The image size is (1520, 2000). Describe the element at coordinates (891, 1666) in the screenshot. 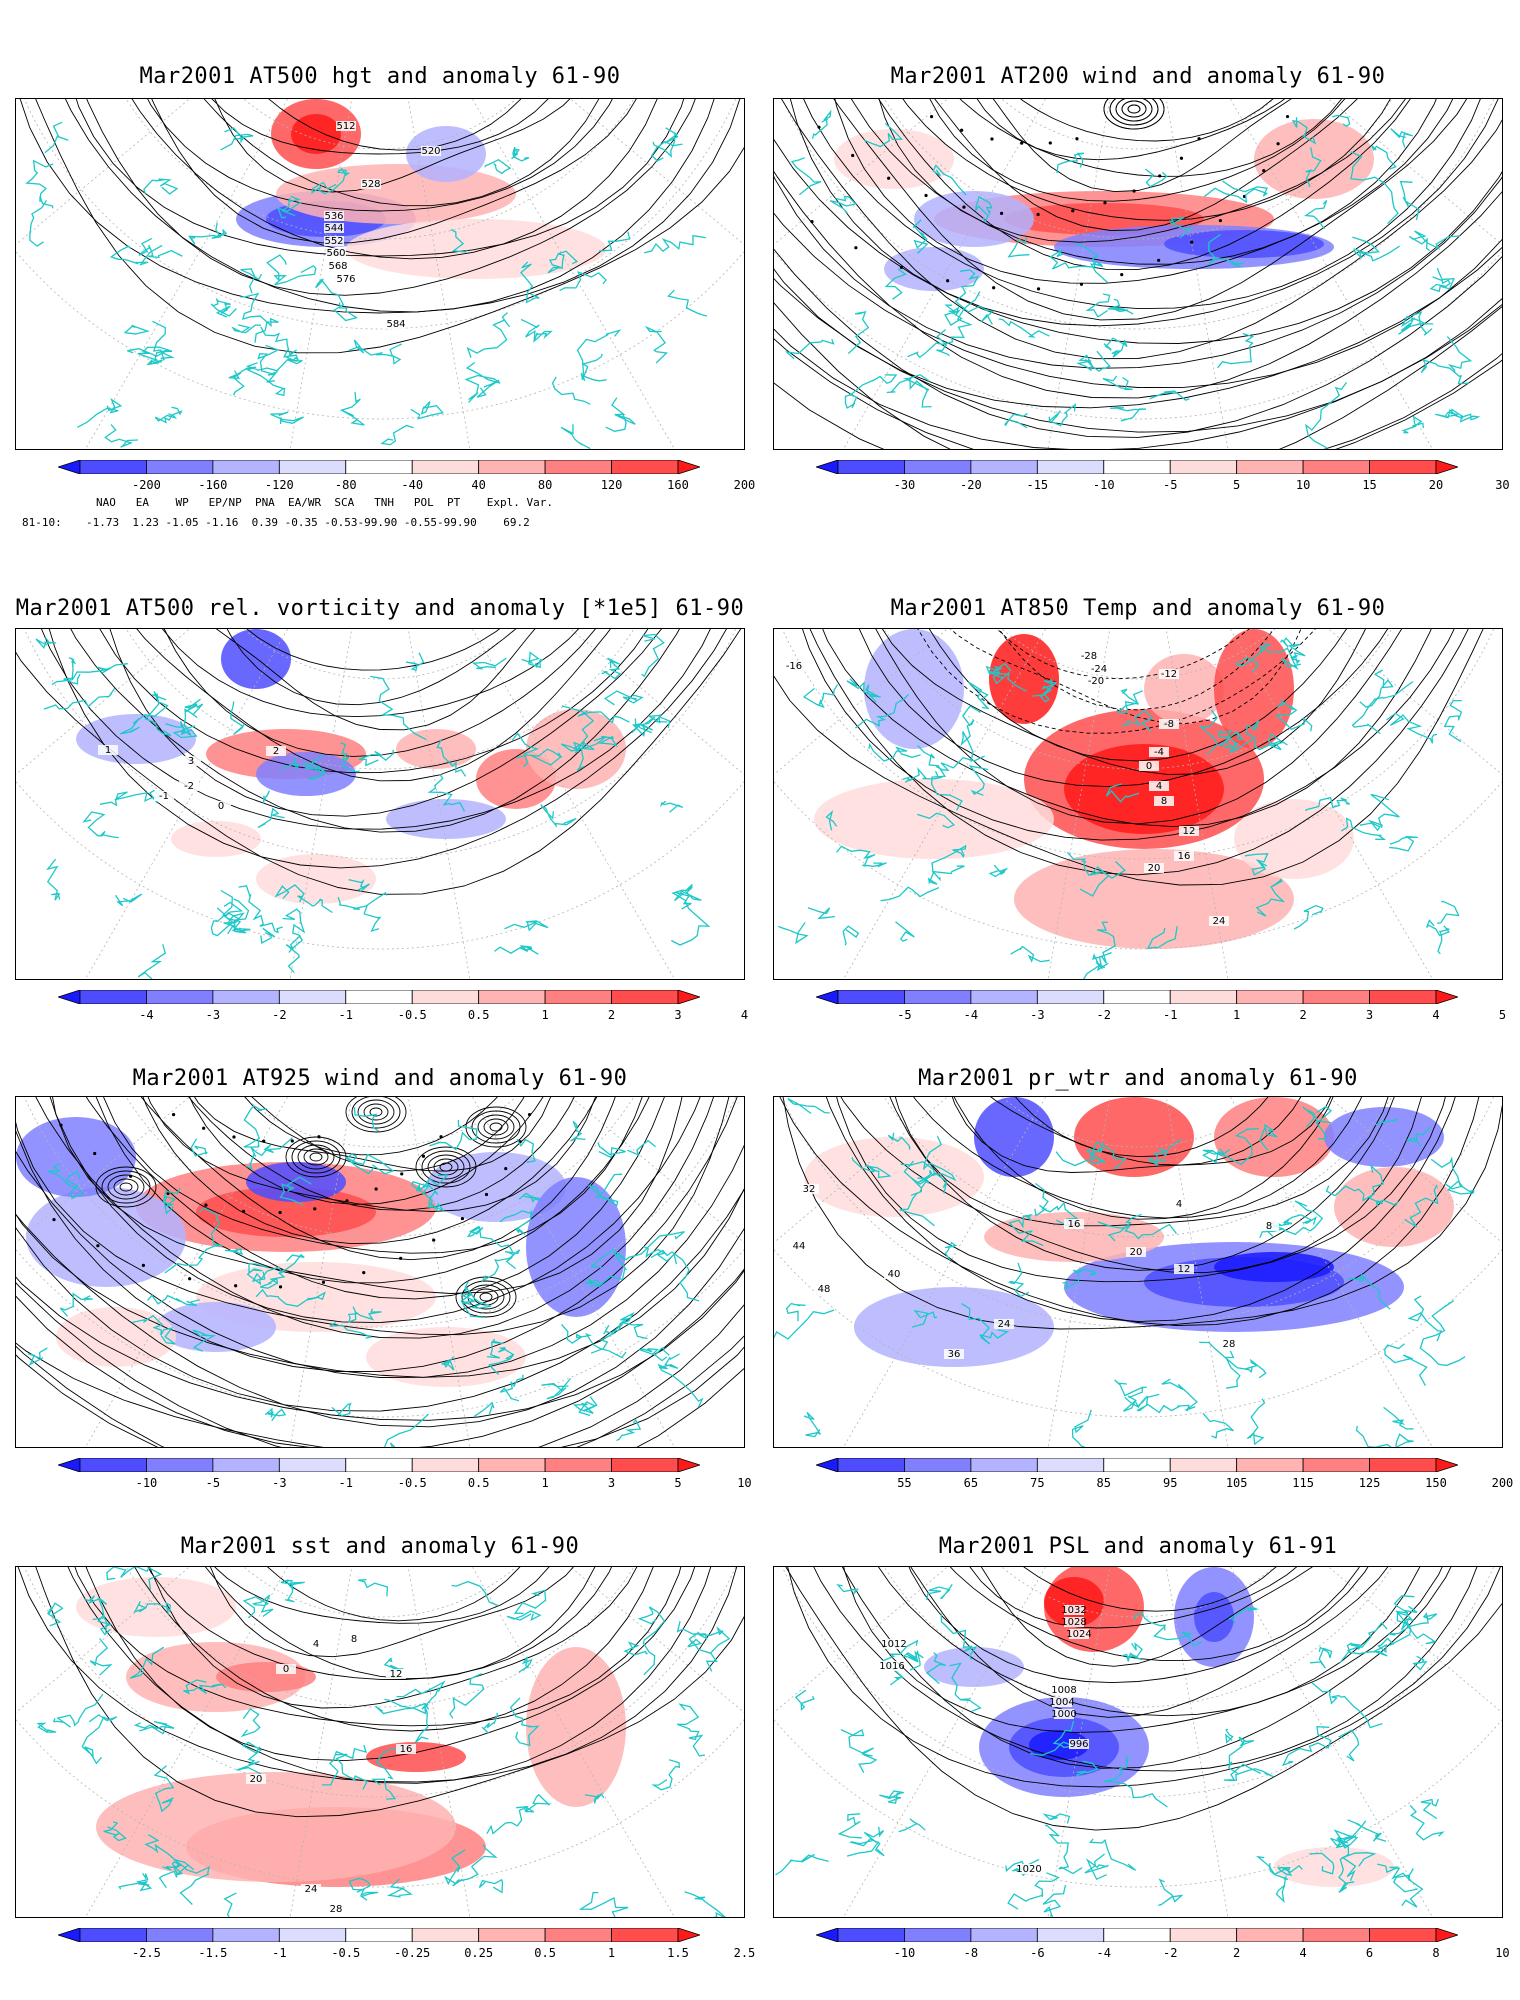

I see `contour-label: 1016` at that location.